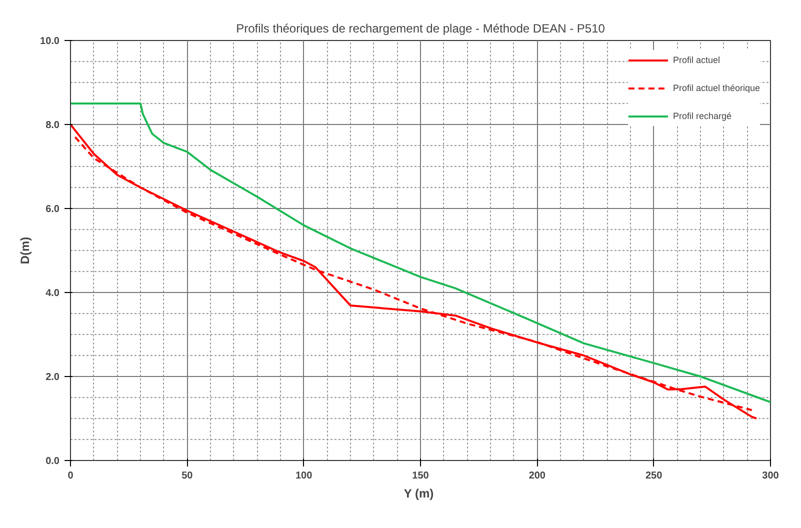  I want to click on x-tick-label: 150, so click(421, 476).